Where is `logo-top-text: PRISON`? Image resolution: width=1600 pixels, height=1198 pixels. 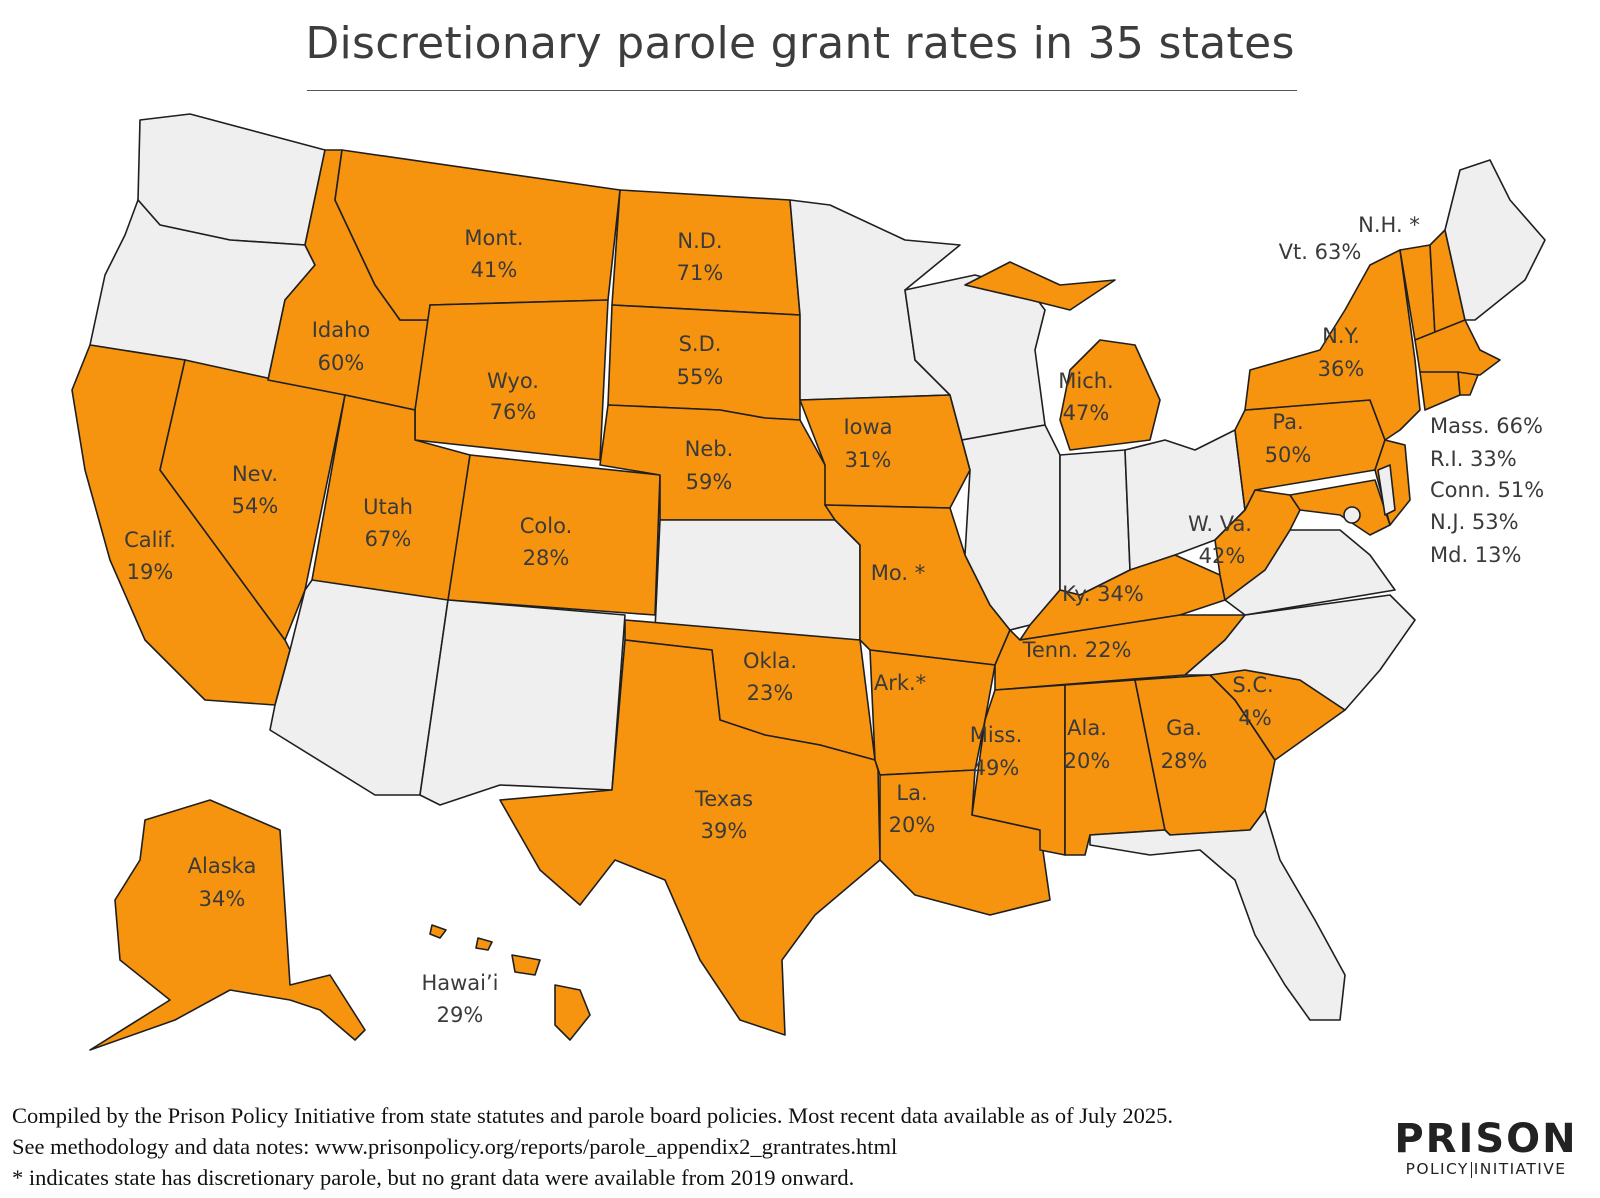 logo-top-text: PRISON is located at coordinates (1486, 1139).